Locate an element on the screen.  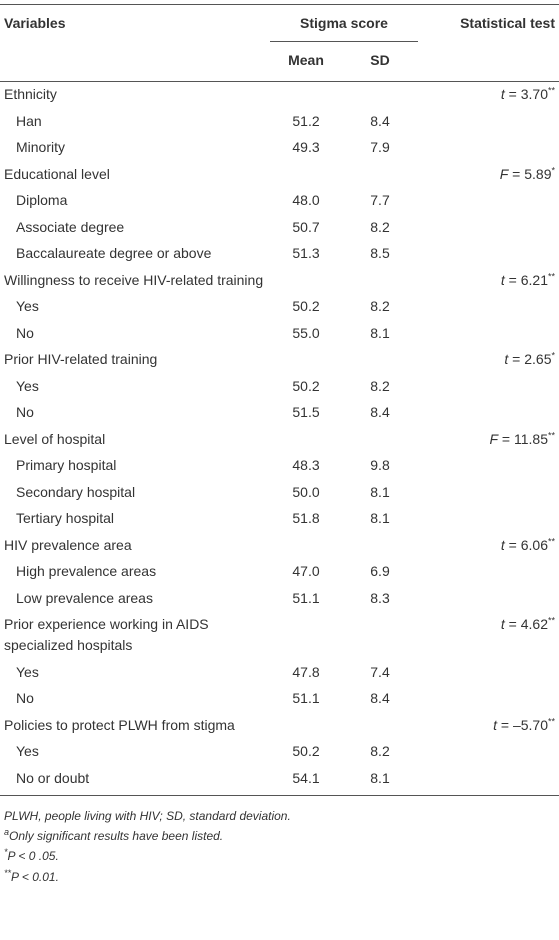
item-label: Diploma is located at coordinates (42, 200).